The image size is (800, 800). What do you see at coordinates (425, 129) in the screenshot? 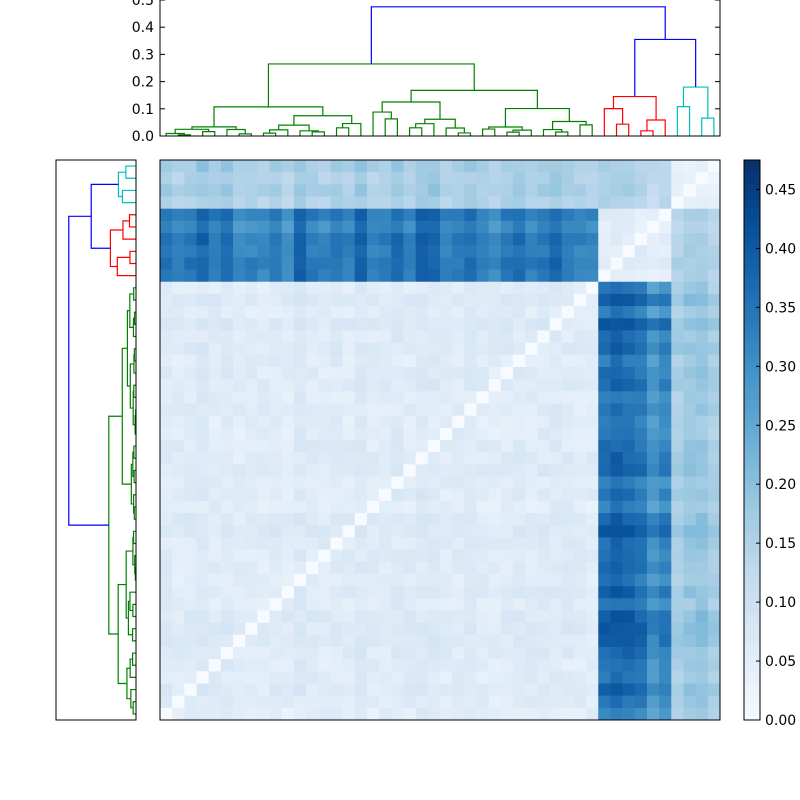
I see `dendrogram-link` at bounding box center [425, 129].